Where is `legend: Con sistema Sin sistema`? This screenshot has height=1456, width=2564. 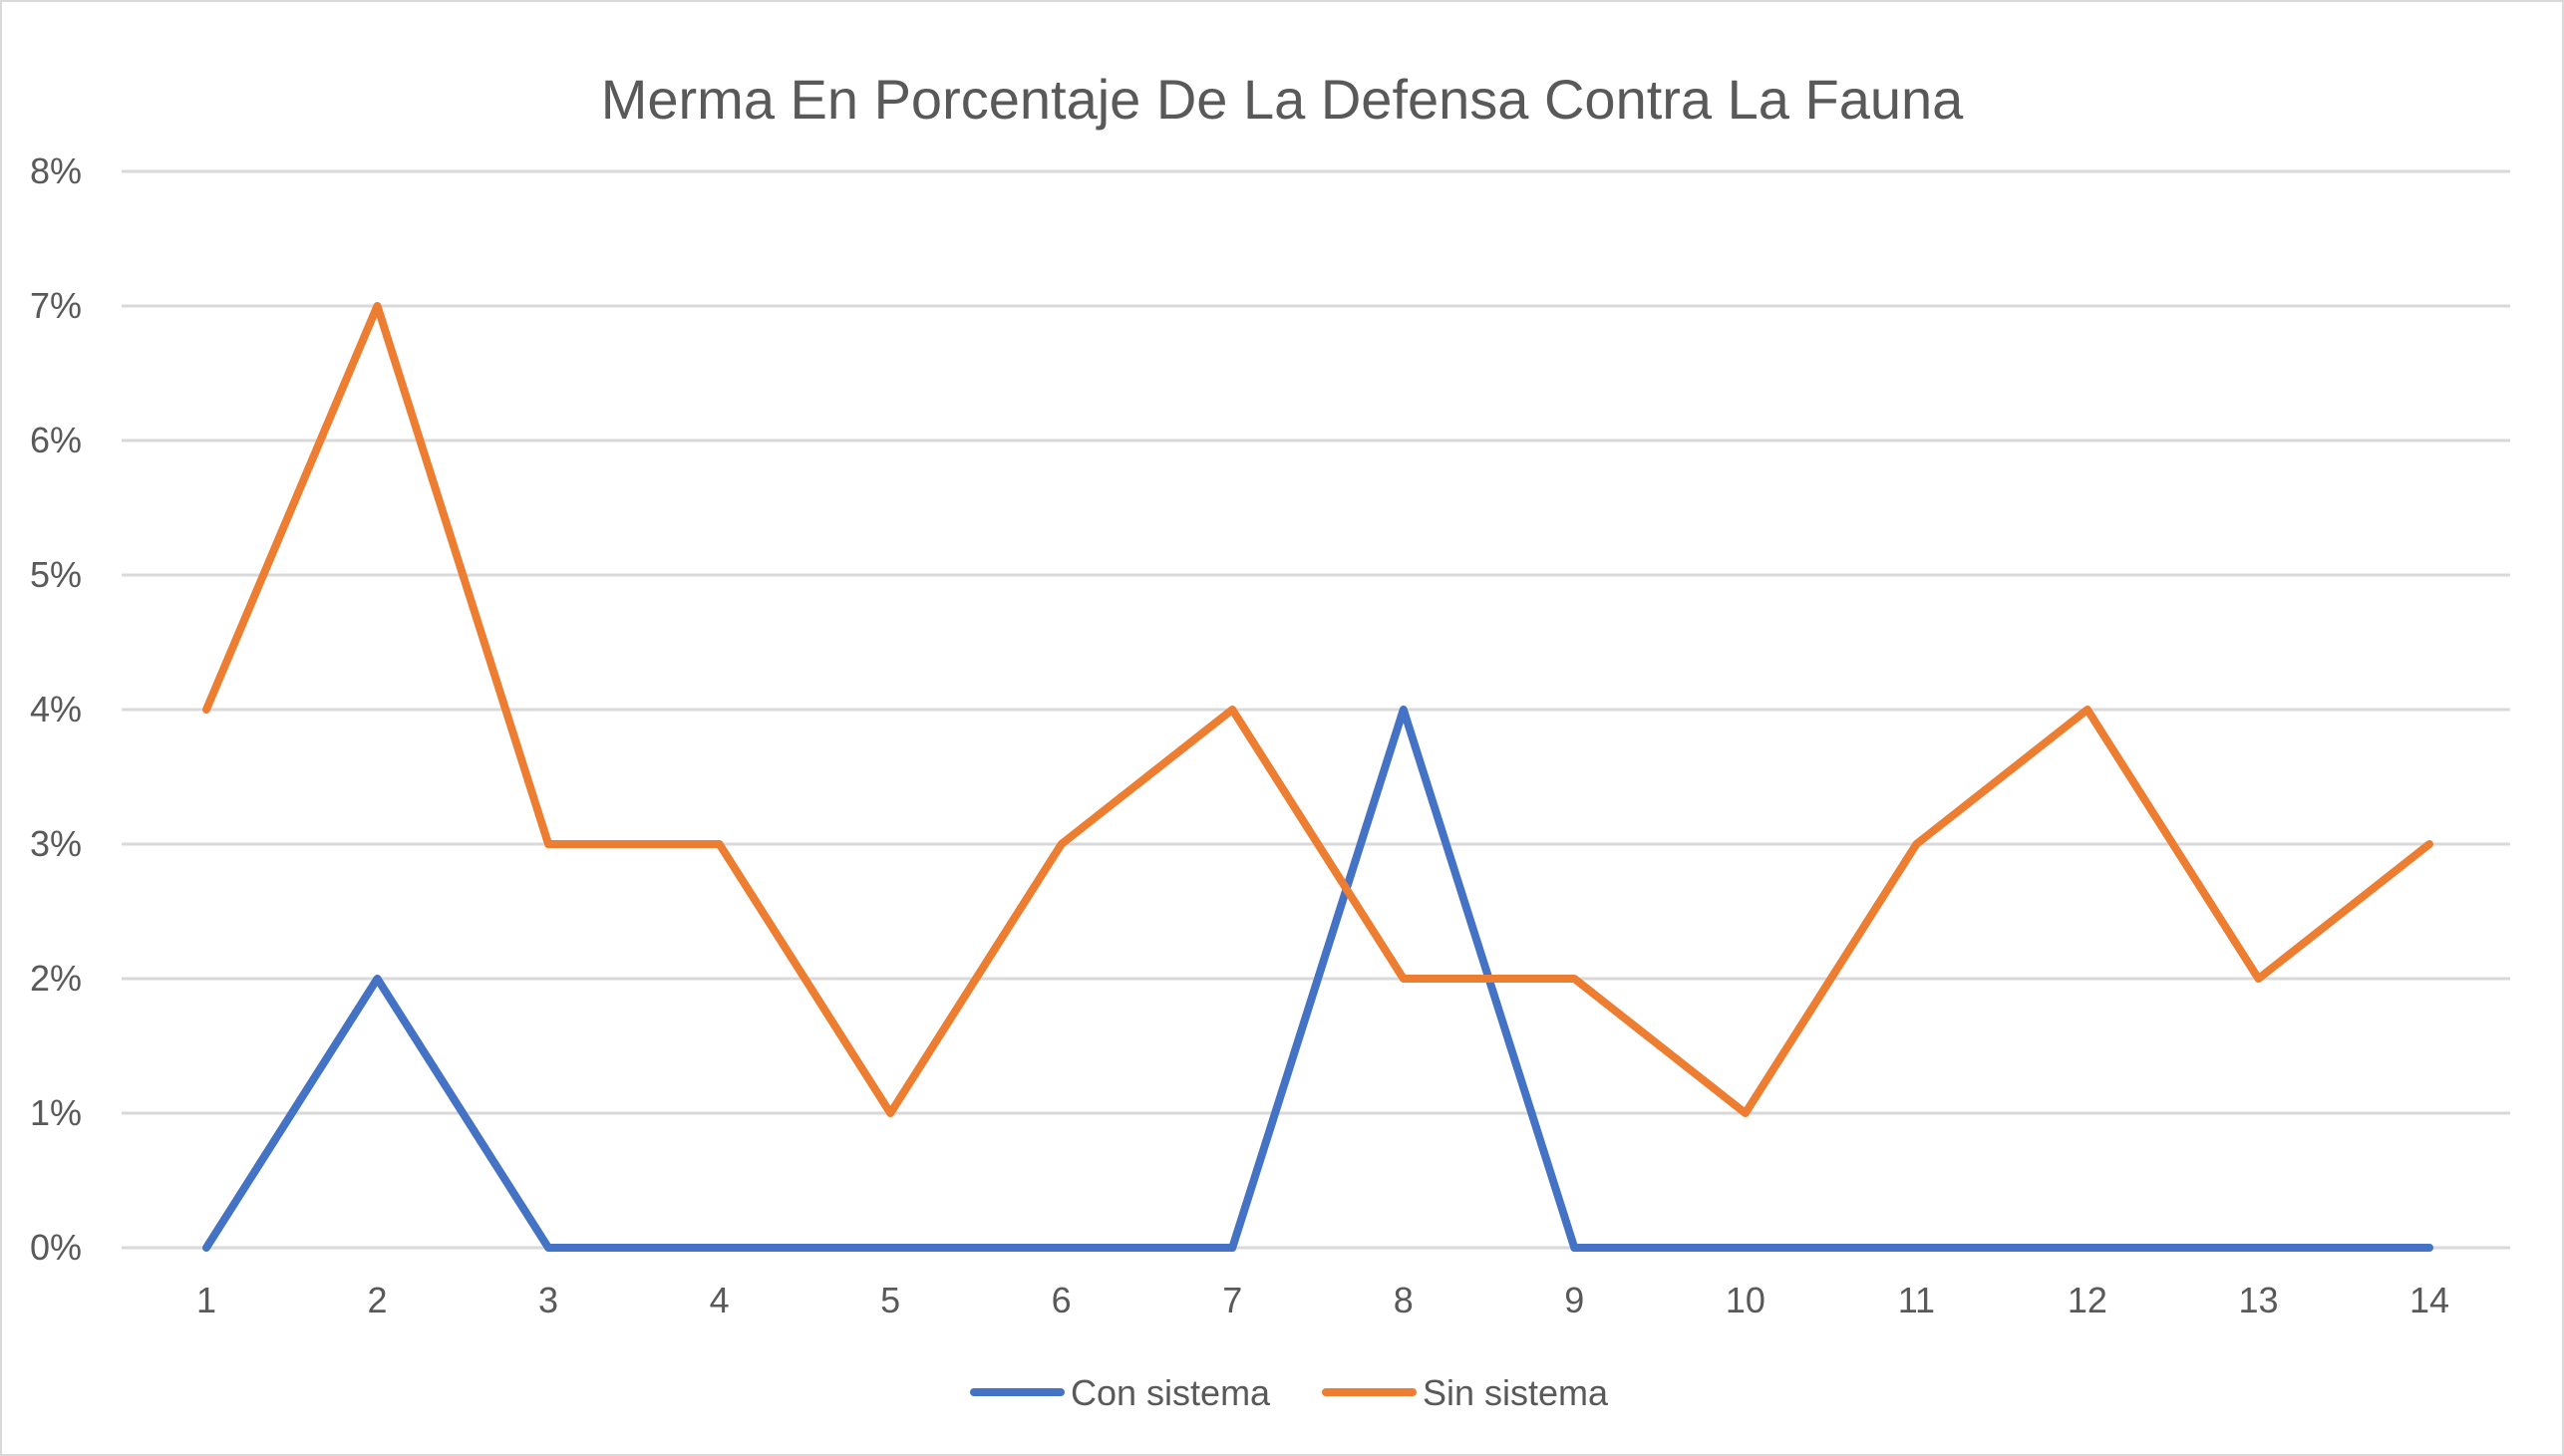
legend: Con sistema Sin sistema is located at coordinates (1289, 1392).